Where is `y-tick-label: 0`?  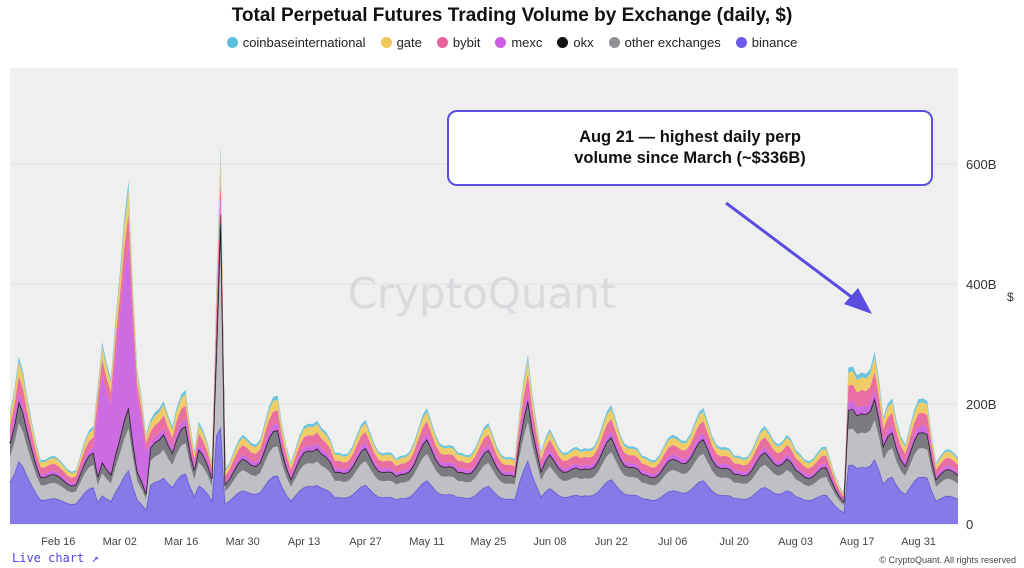 y-tick-label: 0 is located at coordinates (969, 524).